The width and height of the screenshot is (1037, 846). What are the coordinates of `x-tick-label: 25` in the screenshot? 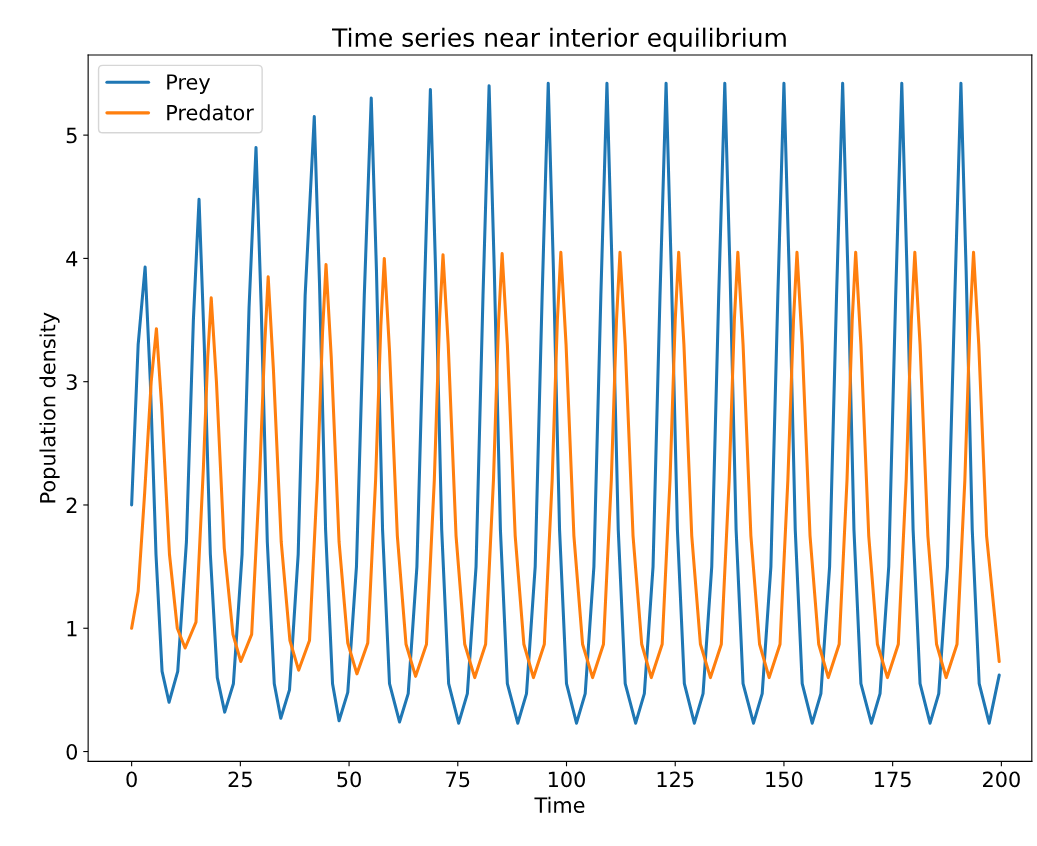 It's located at (240, 779).